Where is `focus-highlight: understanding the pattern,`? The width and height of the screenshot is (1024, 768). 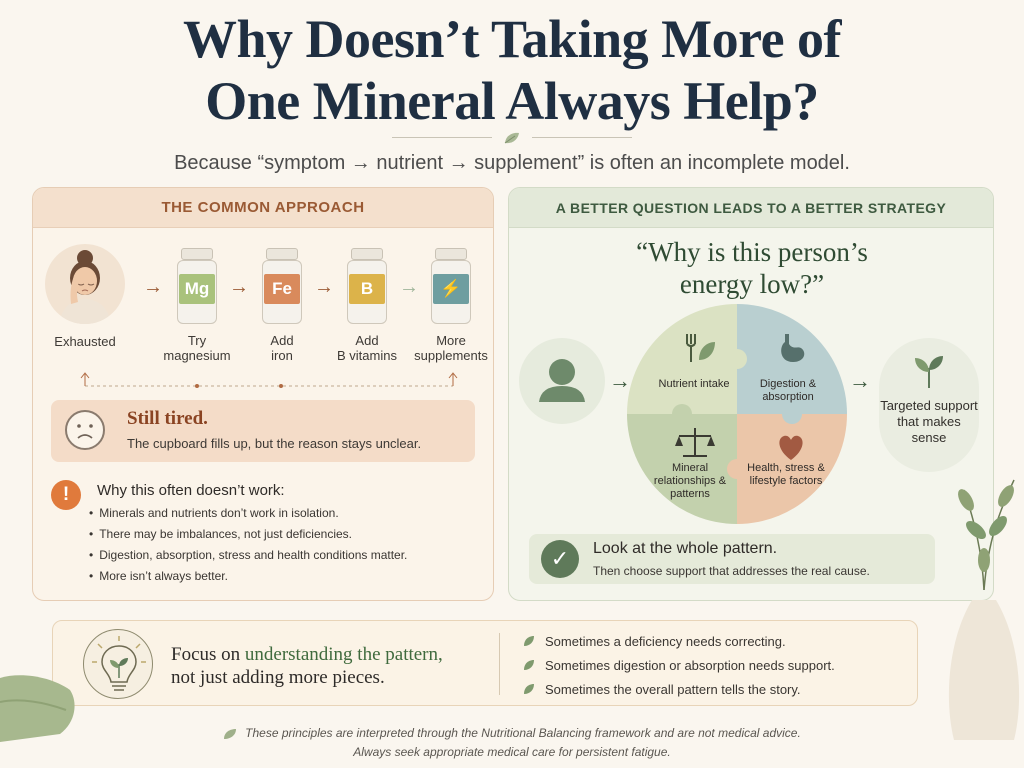
focus-highlight: understanding the pattern, is located at coordinates (343, 654).